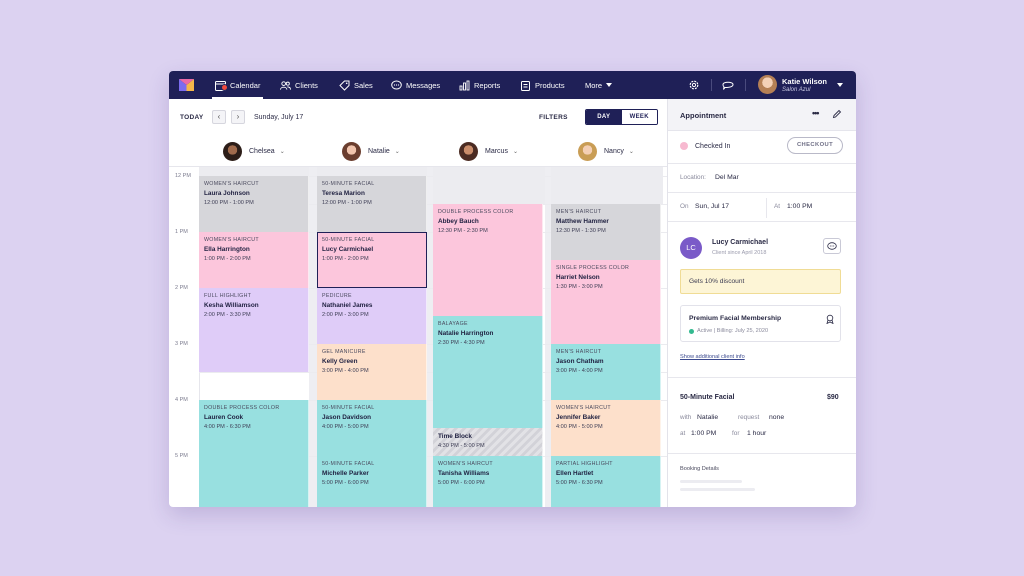 The image size is (1024, 576). What do you see at coordinates (345, 315) in the screenshot?
I see `appointment-time: 2:00 PM - 3:00 PM` at bounding box center [345, 315].